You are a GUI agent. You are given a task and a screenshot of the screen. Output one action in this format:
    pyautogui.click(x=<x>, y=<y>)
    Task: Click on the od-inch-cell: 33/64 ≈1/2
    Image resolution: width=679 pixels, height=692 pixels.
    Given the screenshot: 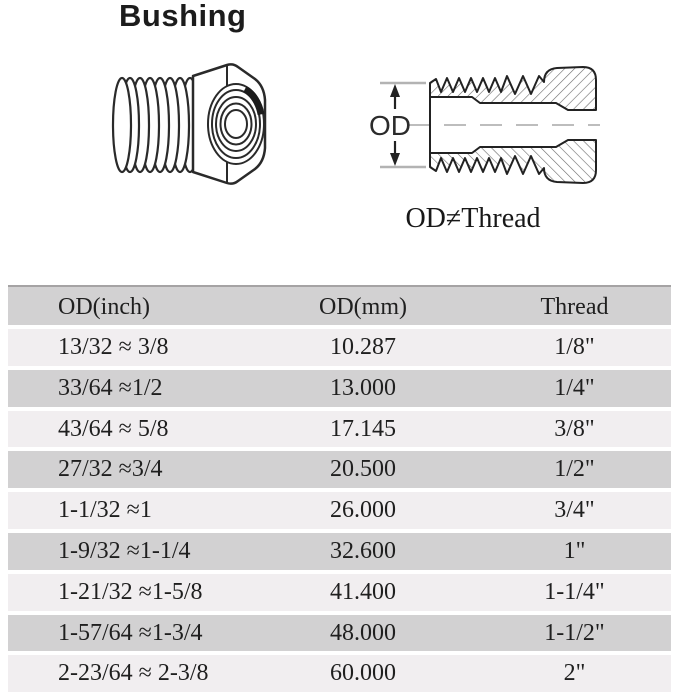 What is the action you would take?
    pyautogui.click(x=110, y=387)
    